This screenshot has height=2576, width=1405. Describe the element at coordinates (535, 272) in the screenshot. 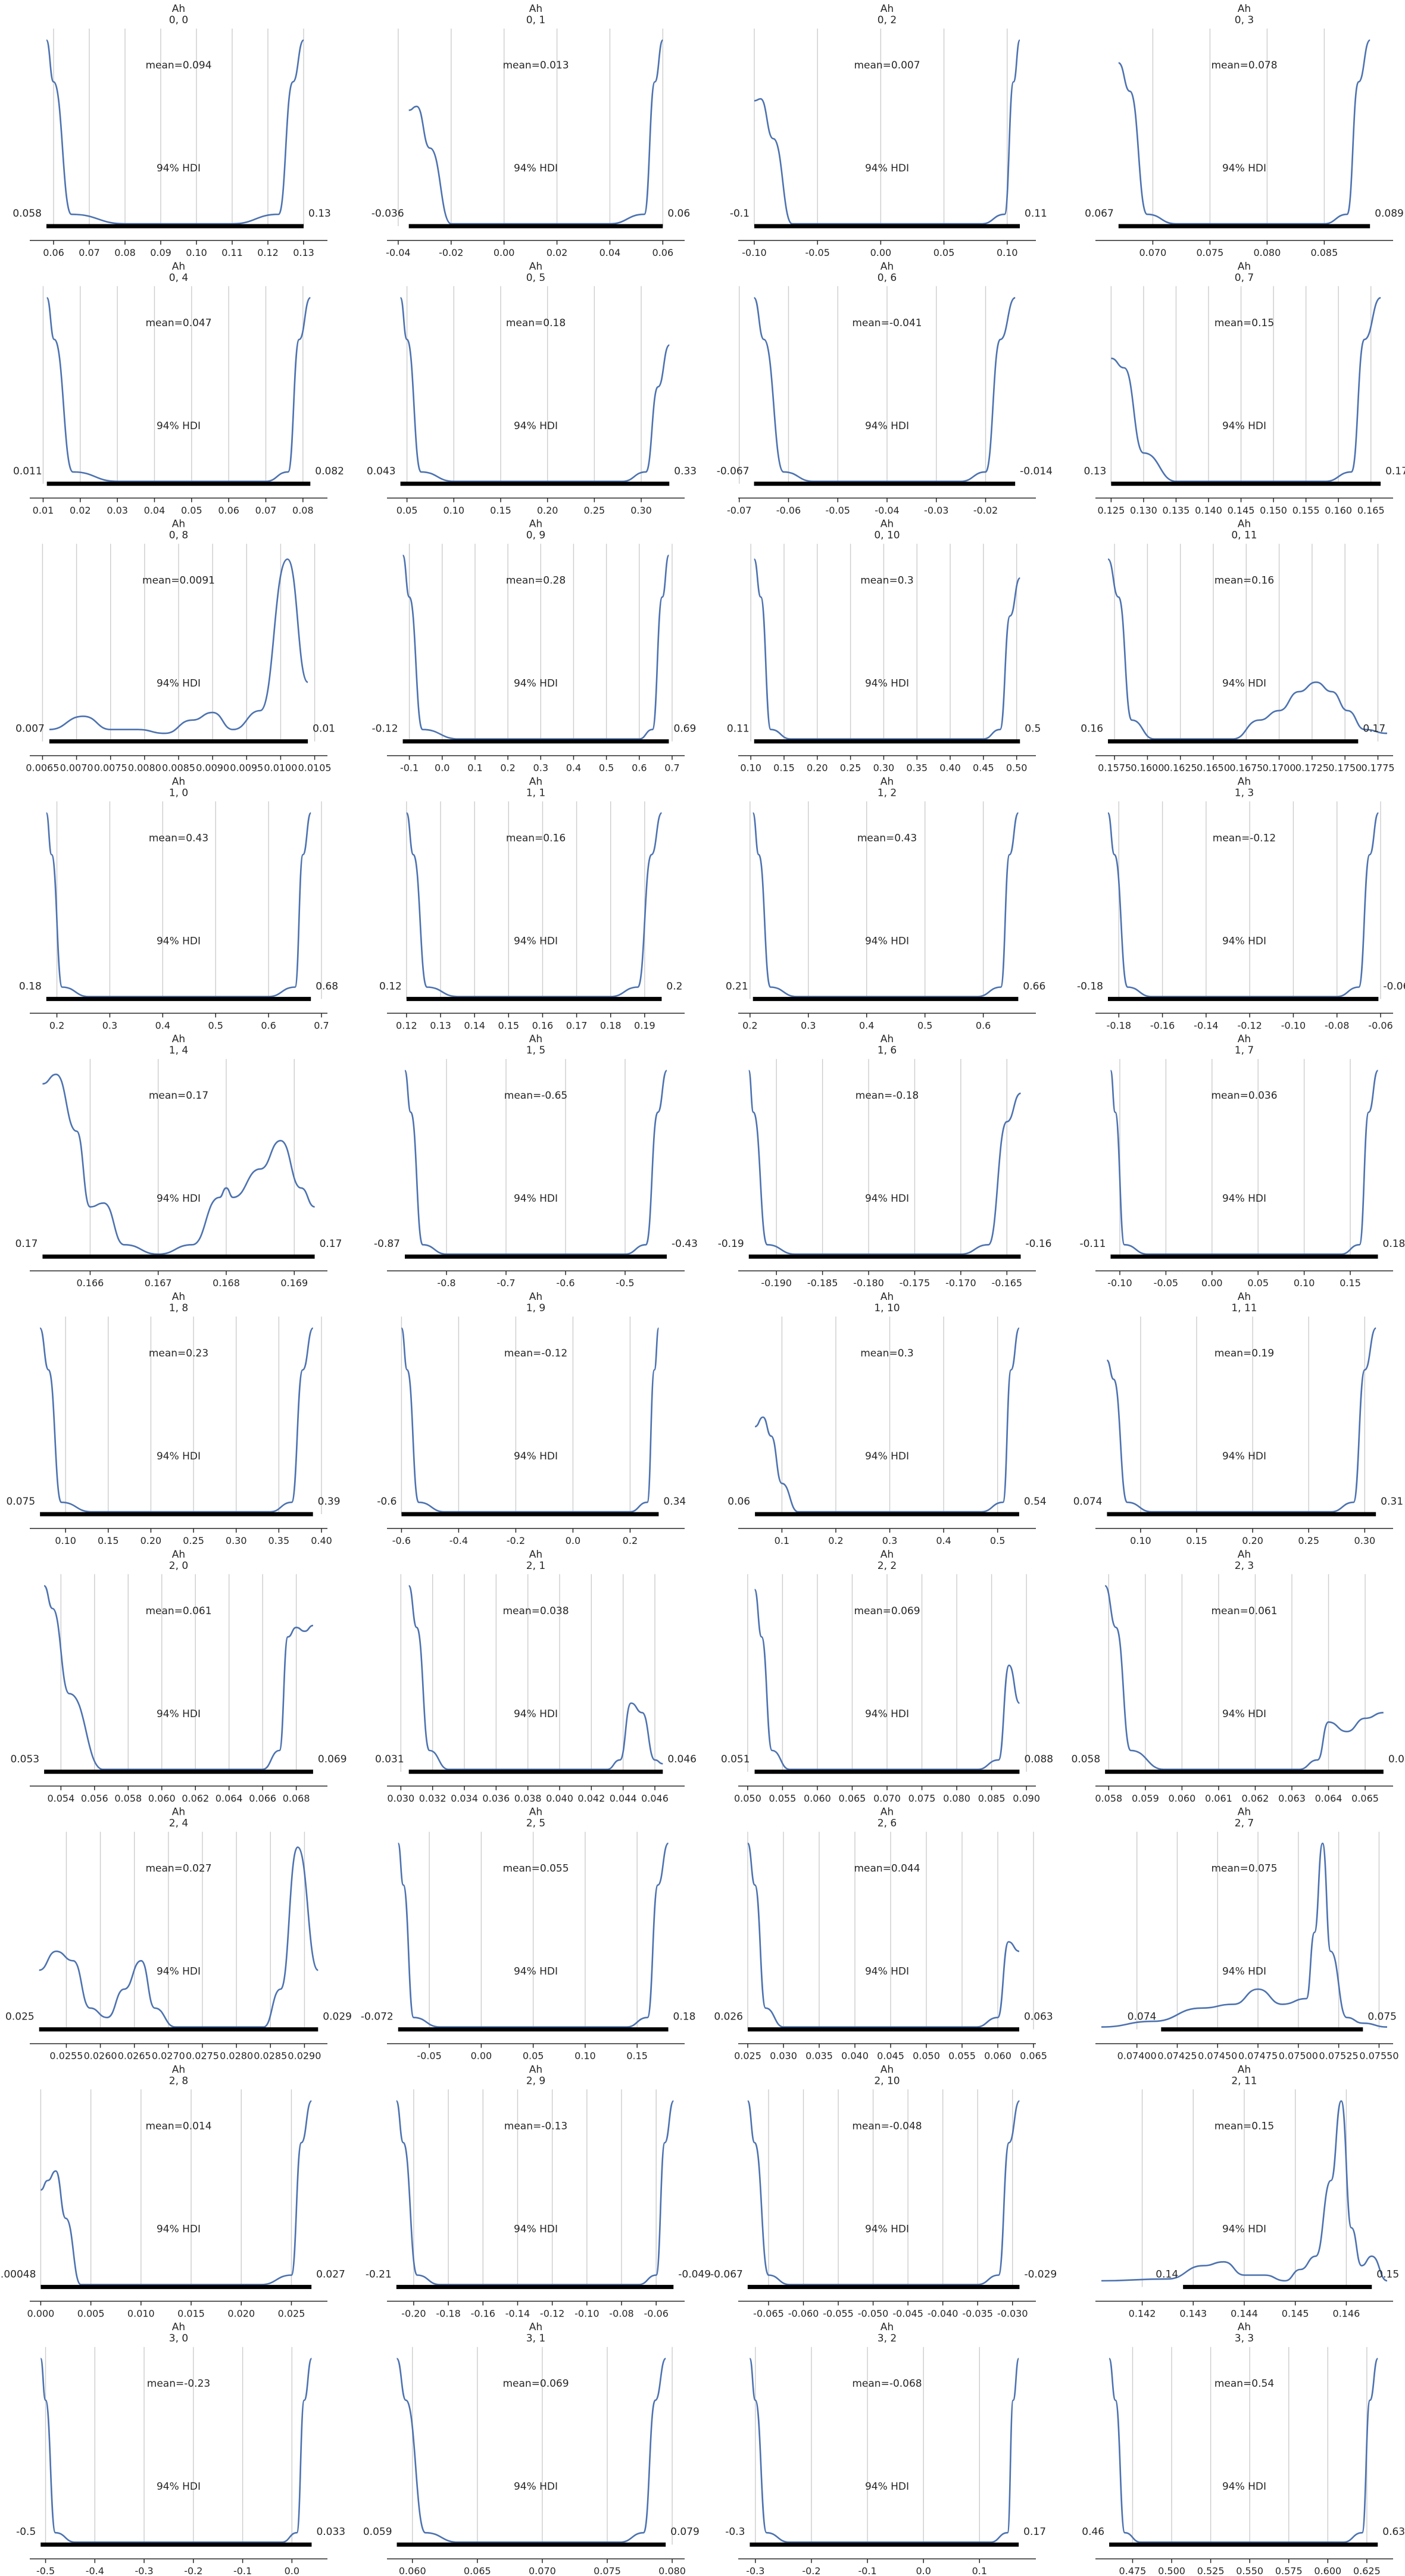

I see `panel-title: Ah 0, 5` at that location.